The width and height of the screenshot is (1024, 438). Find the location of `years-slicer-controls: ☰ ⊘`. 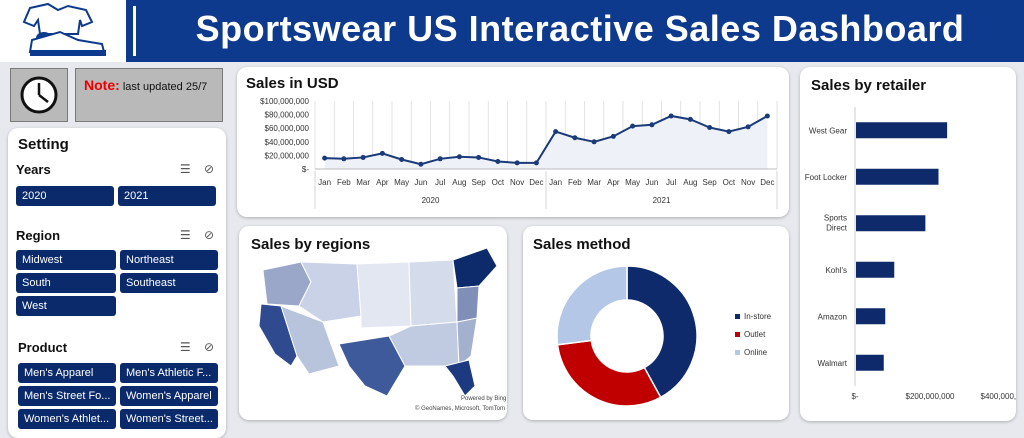

years-slicer-controls: ☰ ⊘ is located at coordinates (197, 169).